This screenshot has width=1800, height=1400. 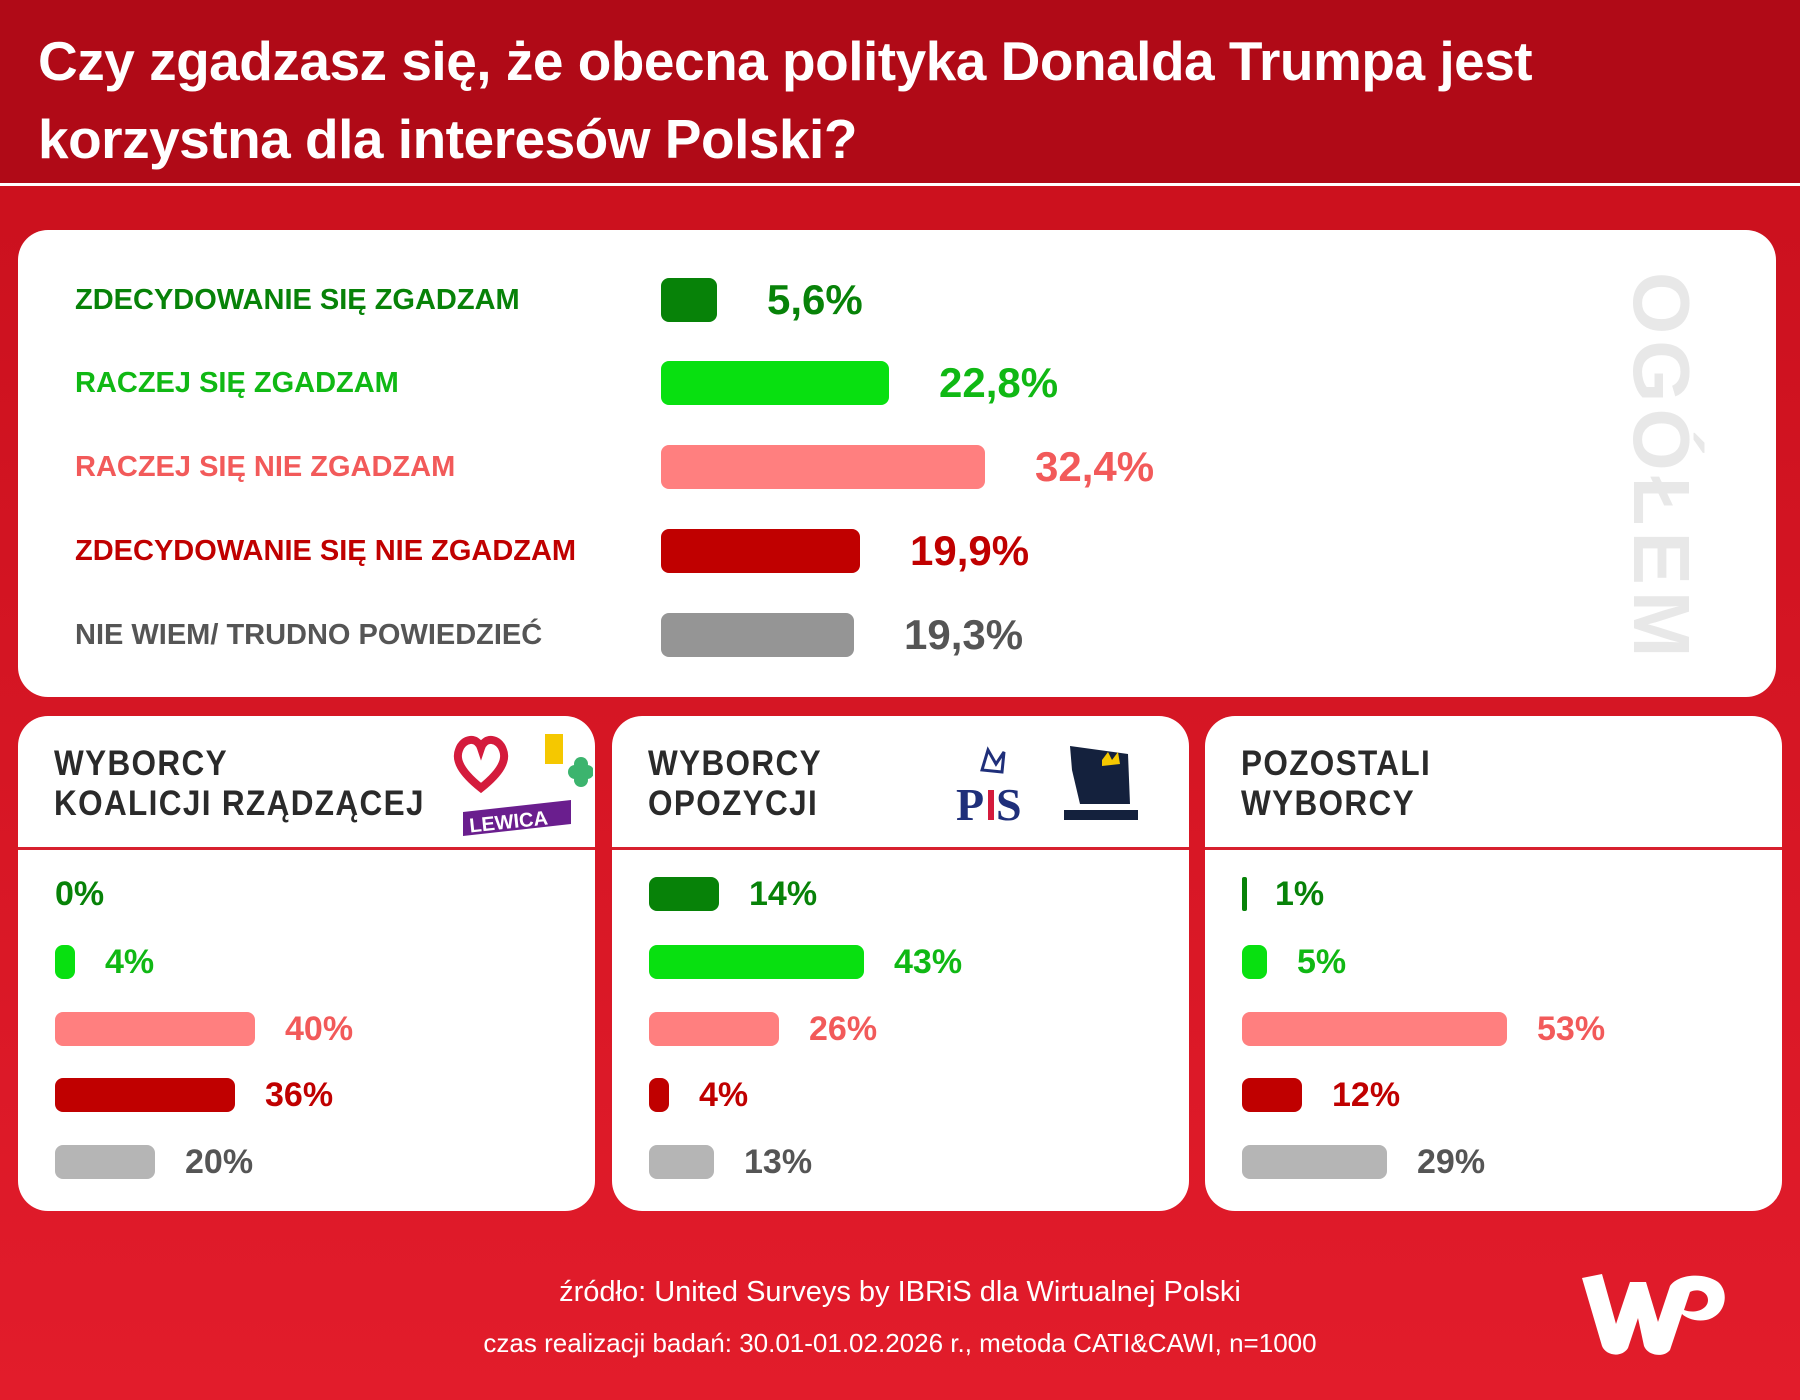 I want to click on panel-title-line: POZOSTALI, so click(x=1336, y=763).